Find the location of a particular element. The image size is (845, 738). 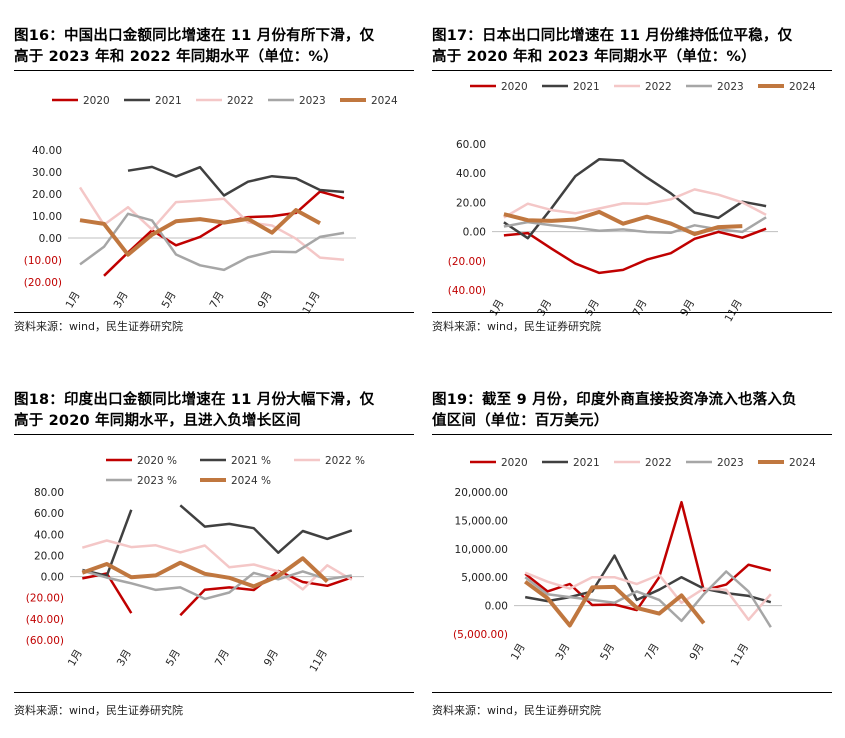

y-tick-label: 5,000.00 is located at coordinates (484, 578).